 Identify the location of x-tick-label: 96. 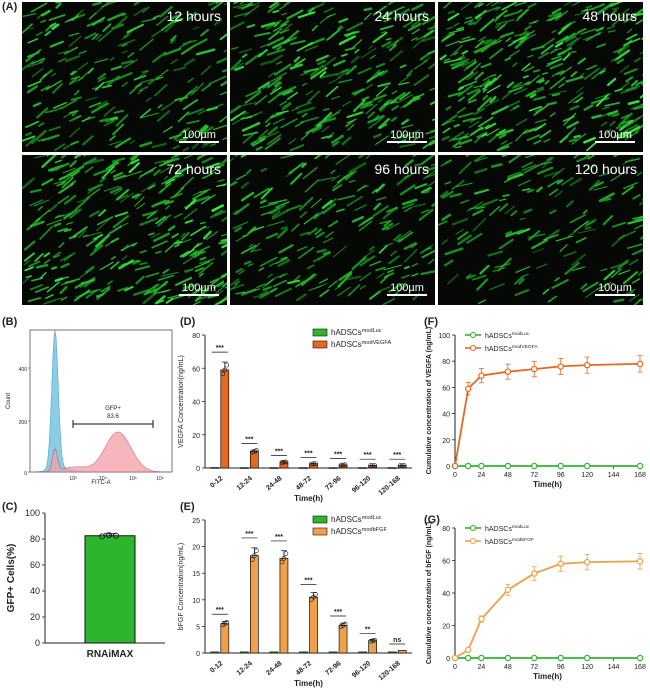
(561, 667).